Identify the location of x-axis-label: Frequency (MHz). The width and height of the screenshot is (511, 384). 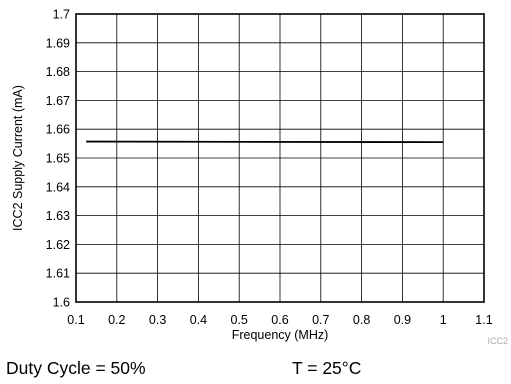
(280, 335).